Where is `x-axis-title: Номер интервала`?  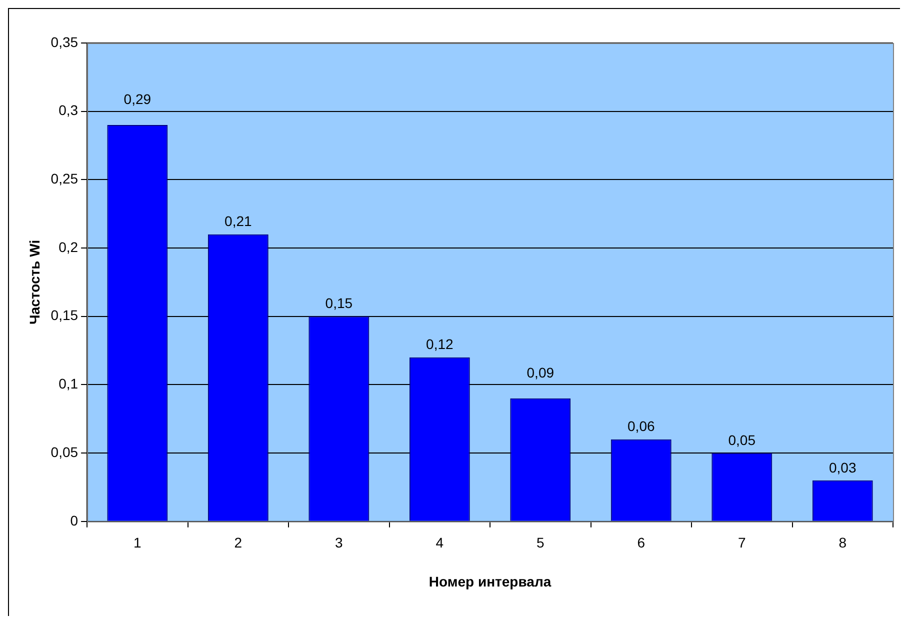
x-axis-title: Номер интервала is located at coordinates (490, 581).